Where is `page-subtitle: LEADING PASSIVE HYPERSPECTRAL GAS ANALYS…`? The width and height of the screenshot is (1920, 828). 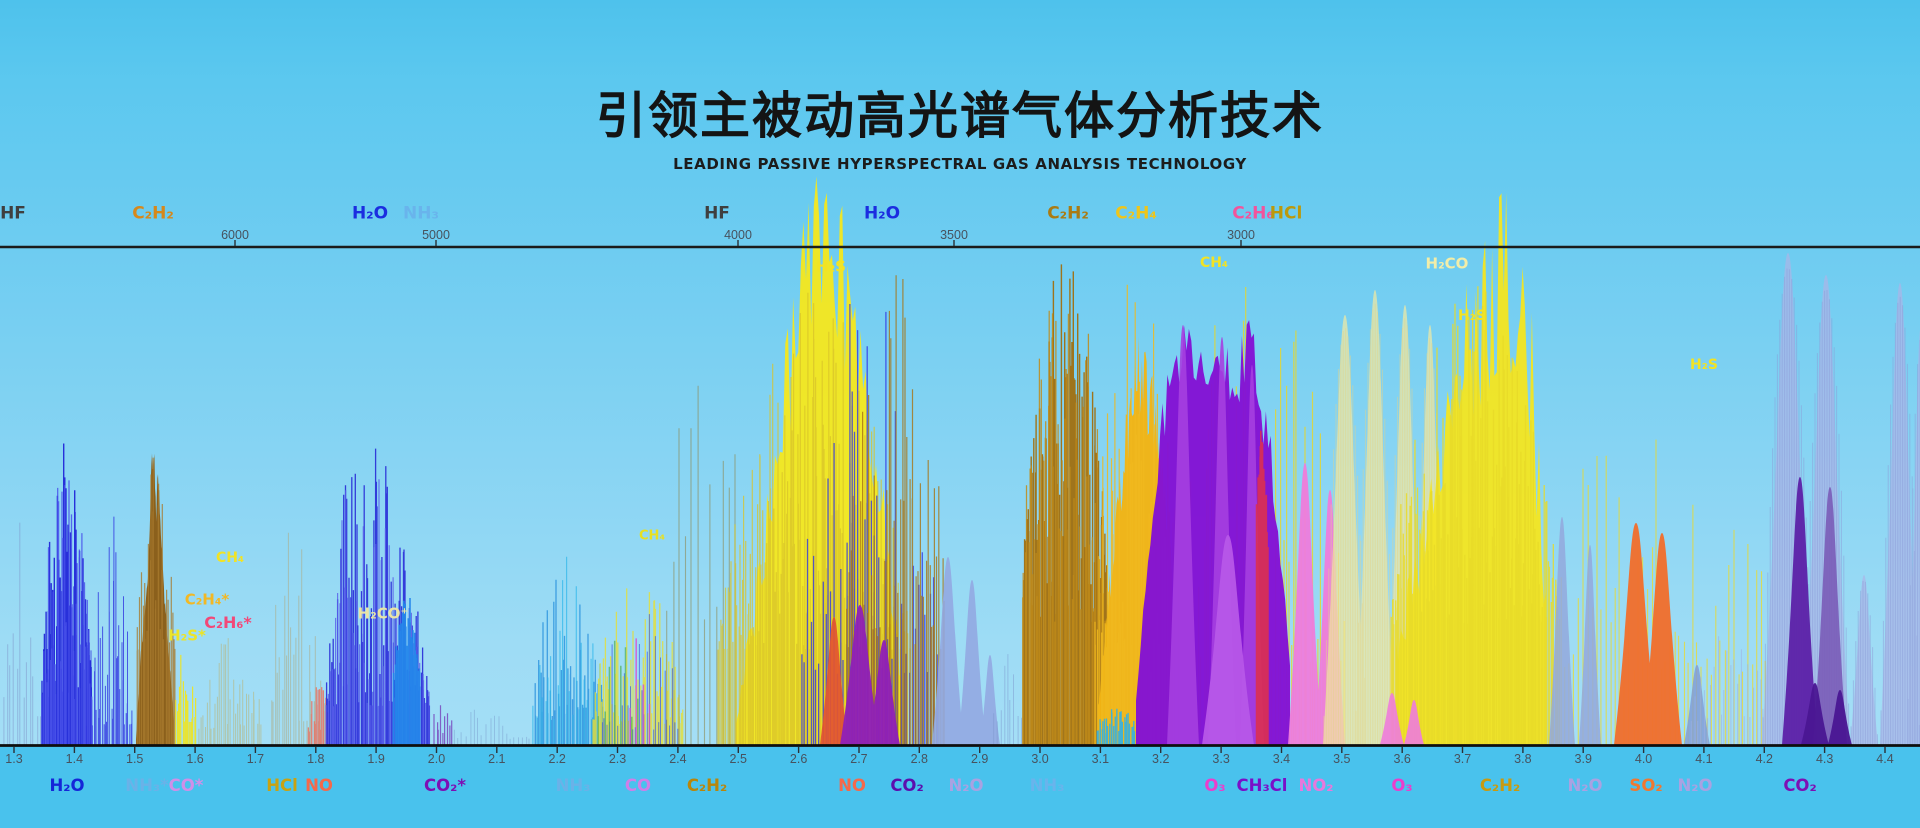 page-subtitle: LEADING PASSIVE HYPERSPECTRAL GAS ANALYS… is located at coordinates (960, 164).